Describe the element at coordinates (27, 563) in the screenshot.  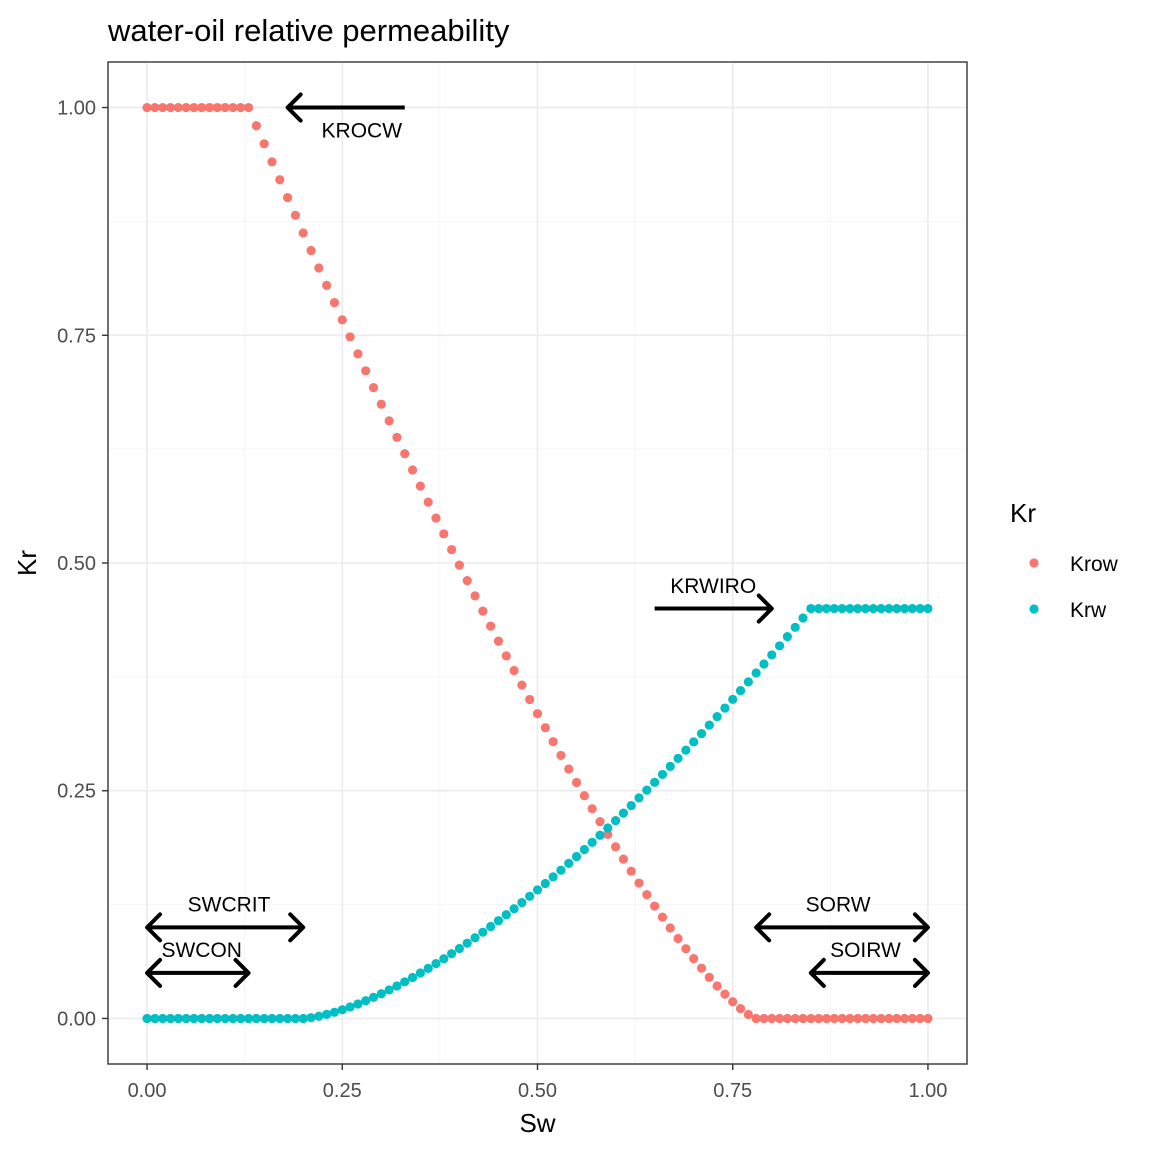
I see `y-axis-title: Kr` at that location.